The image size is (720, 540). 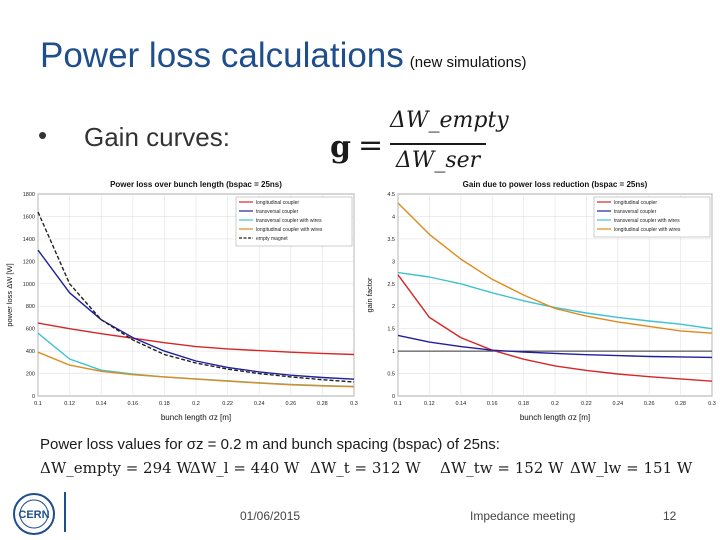 I want to click on chart1-y-tick-label: 0.5, so click(x=391, y=375).